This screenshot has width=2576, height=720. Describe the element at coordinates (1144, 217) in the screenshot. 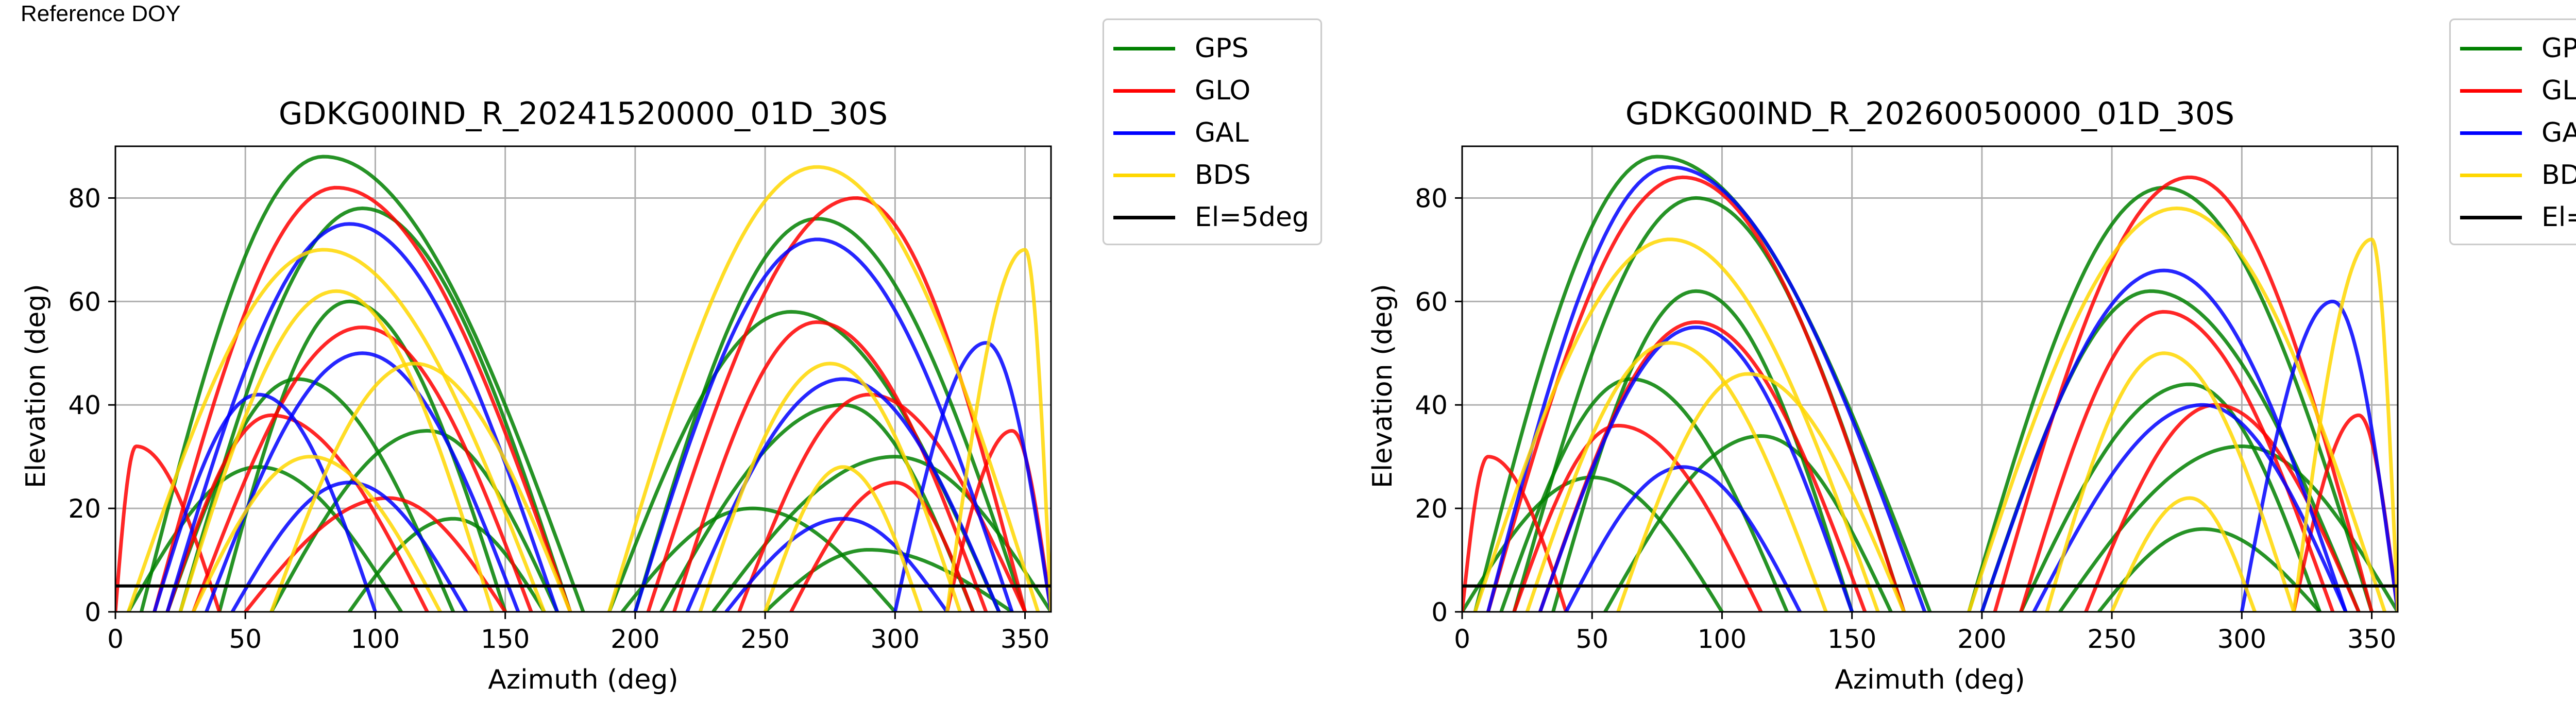

I see `legend-swatch-el5` at that location.